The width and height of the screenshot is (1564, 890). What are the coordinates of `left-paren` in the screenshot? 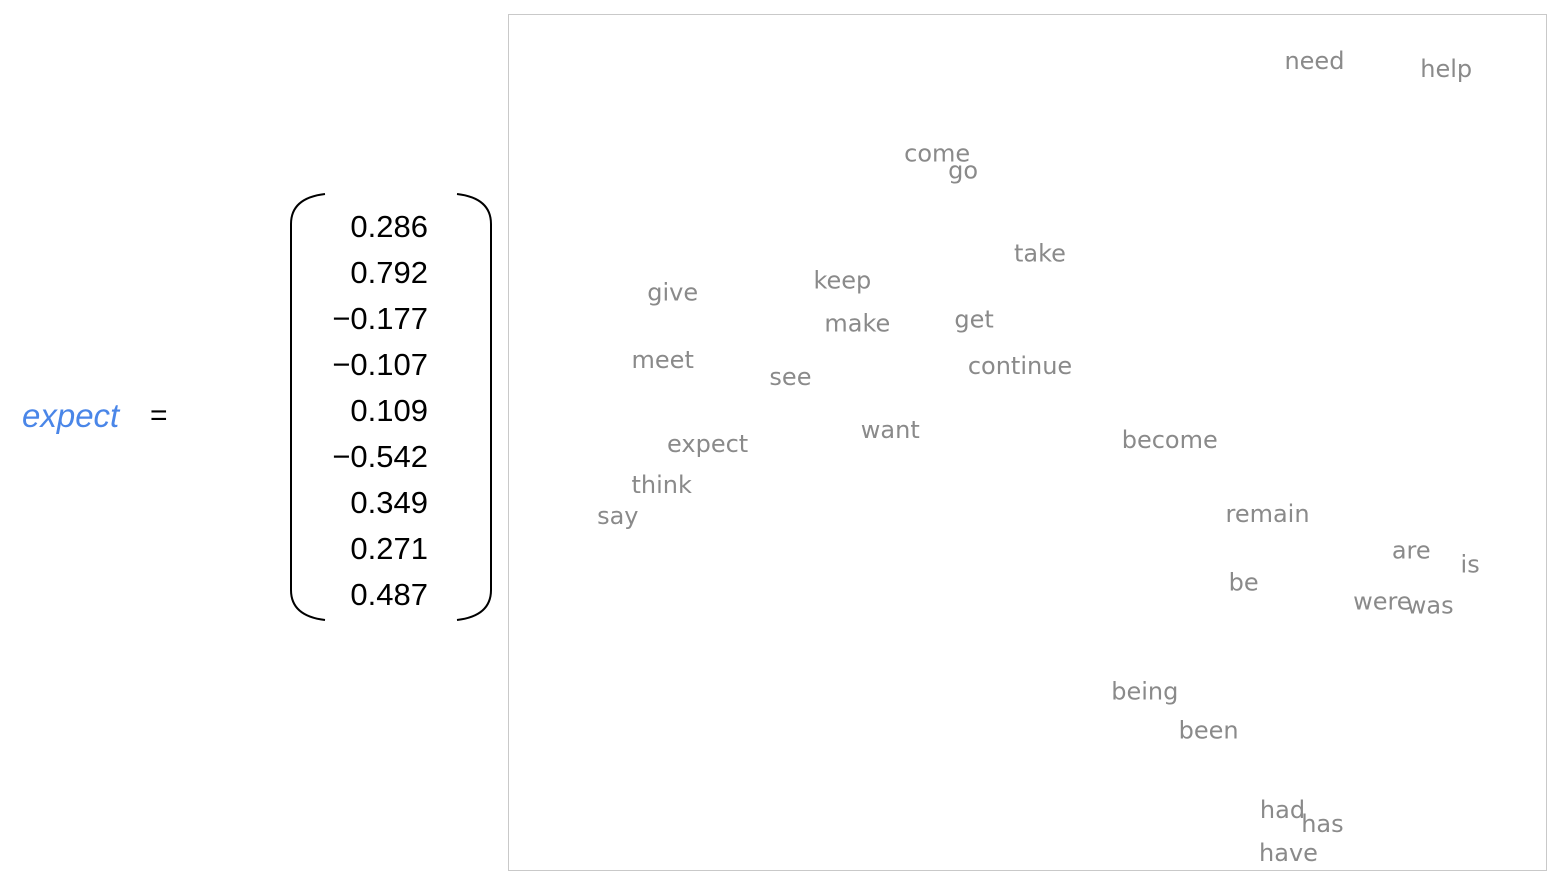 It's located at (308, 407).